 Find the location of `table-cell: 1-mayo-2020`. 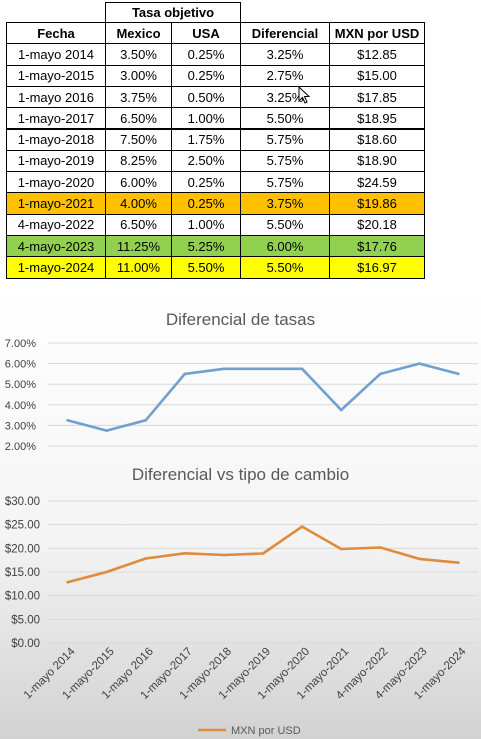

table-cell: 1-mayo-2020 is located at coordinates (56, 182).